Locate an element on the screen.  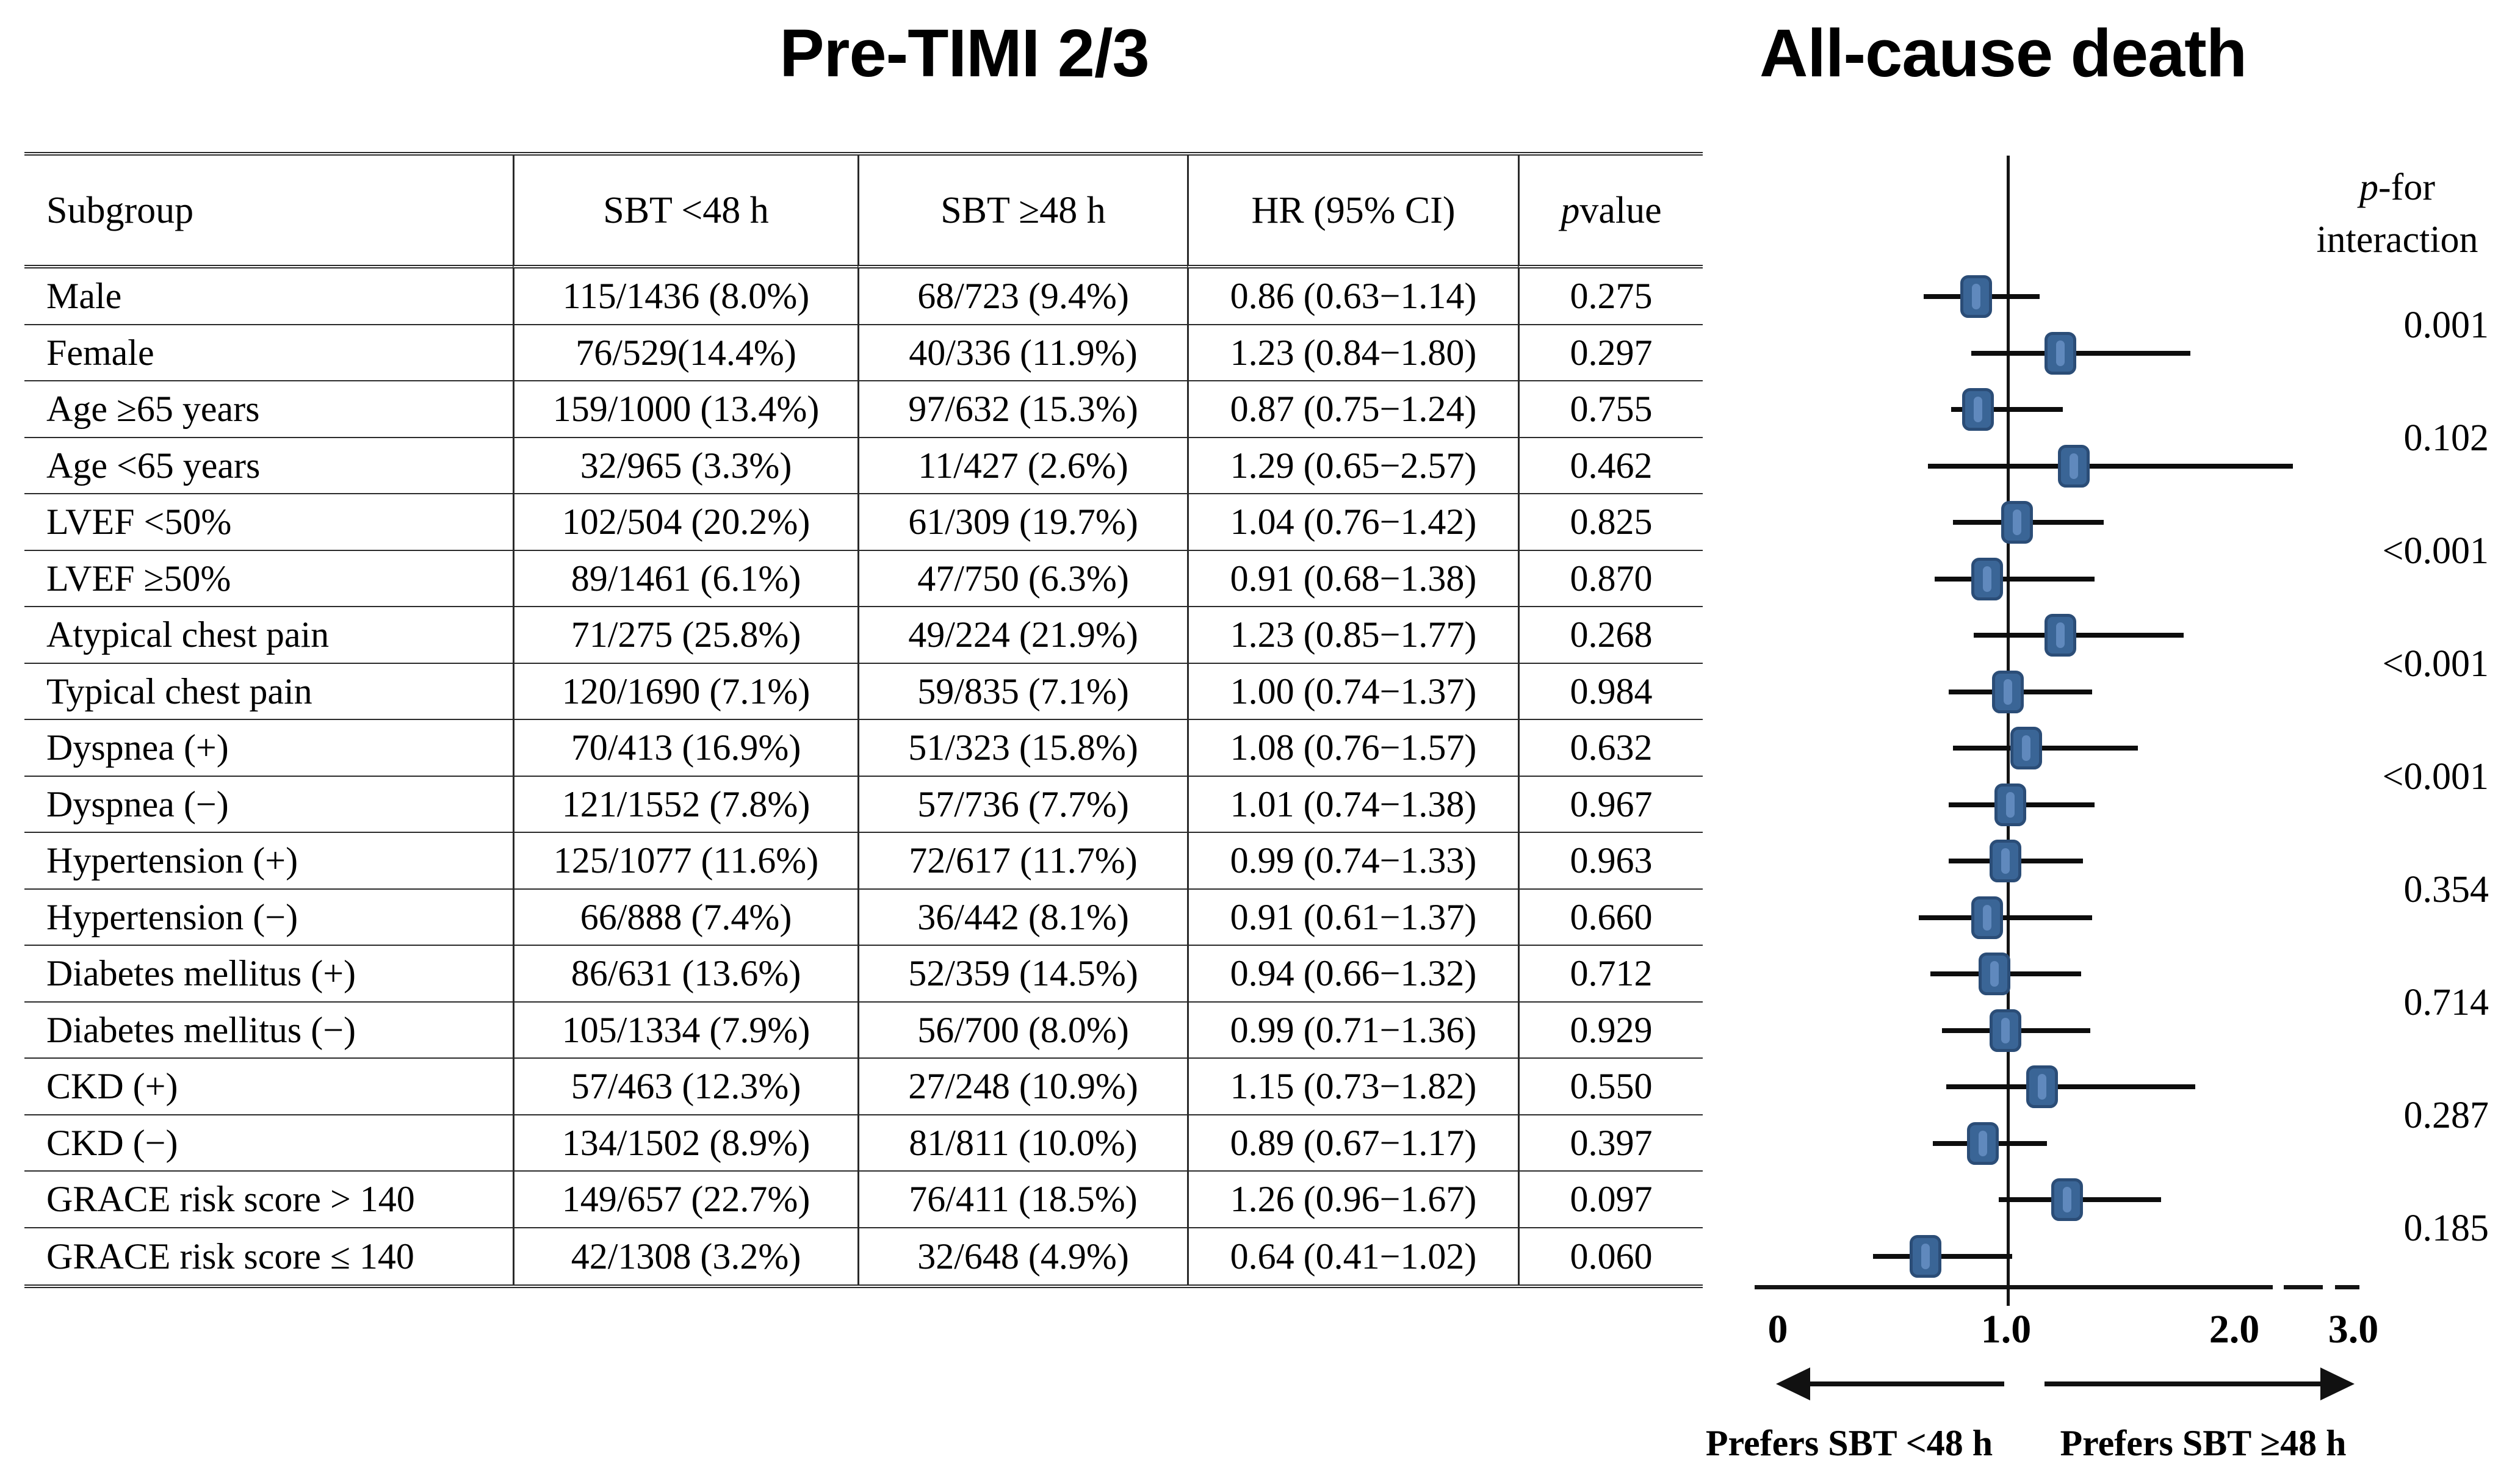
p-interaction-value: 0.354 is located at coordinates (2446, 889).